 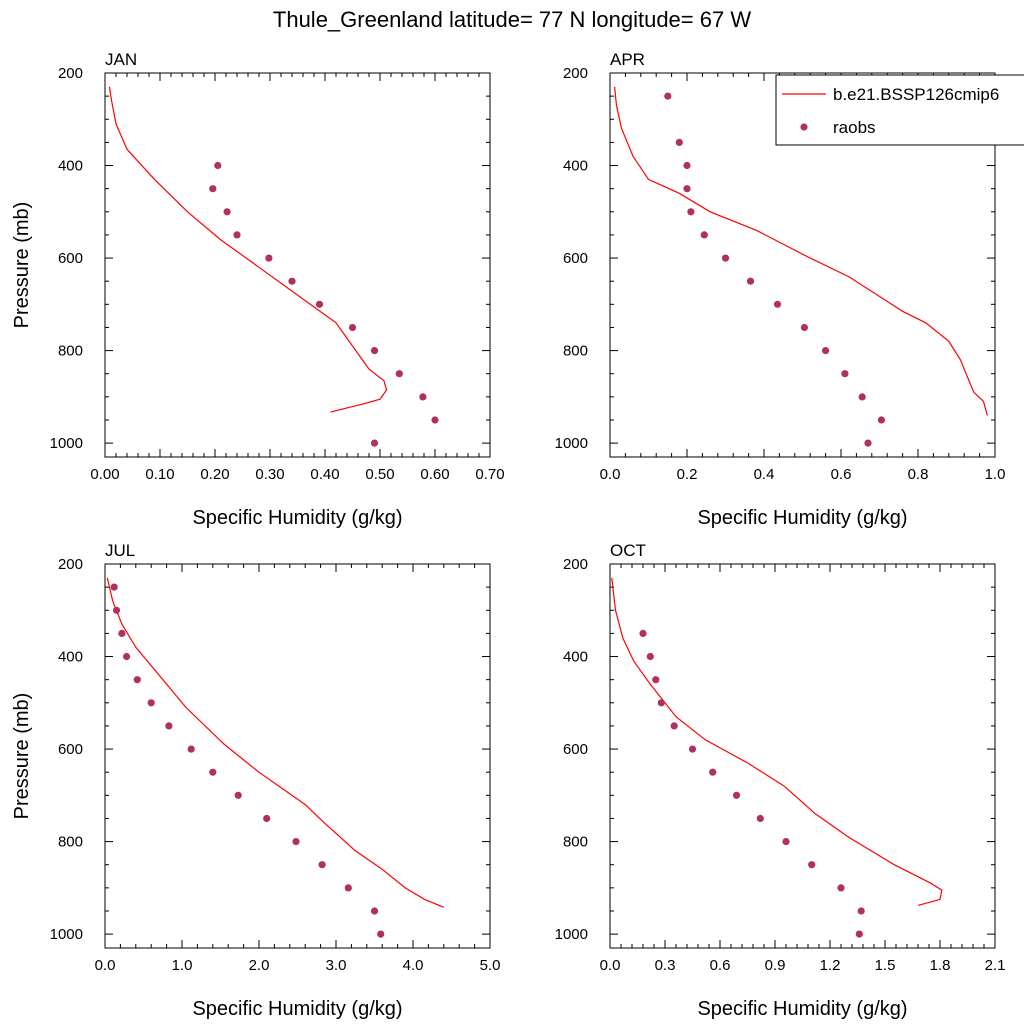 I want to click on panel-title: JUL, so click(x=120, y=550).